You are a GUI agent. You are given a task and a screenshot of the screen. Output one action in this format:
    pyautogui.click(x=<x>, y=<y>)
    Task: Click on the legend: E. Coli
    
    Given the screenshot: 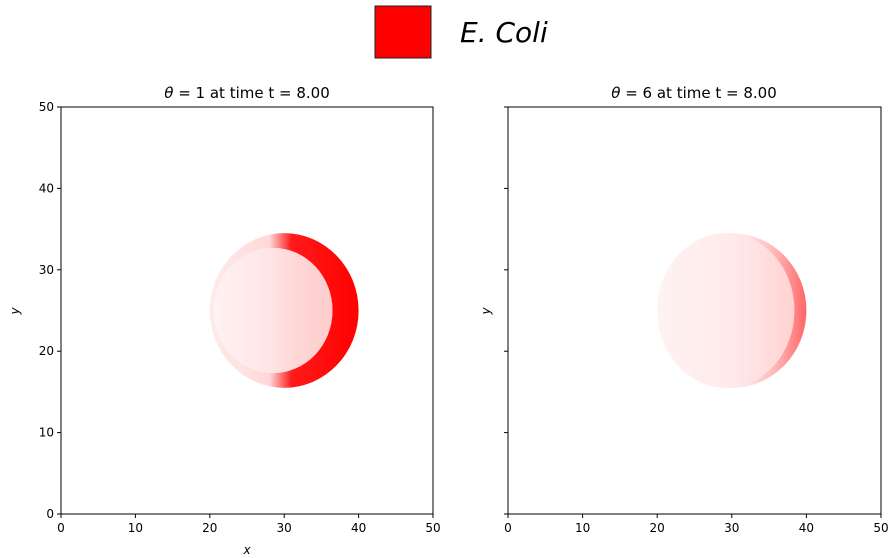 What is the action you would take?
    pyautogui.click(x=461, y=32)
    